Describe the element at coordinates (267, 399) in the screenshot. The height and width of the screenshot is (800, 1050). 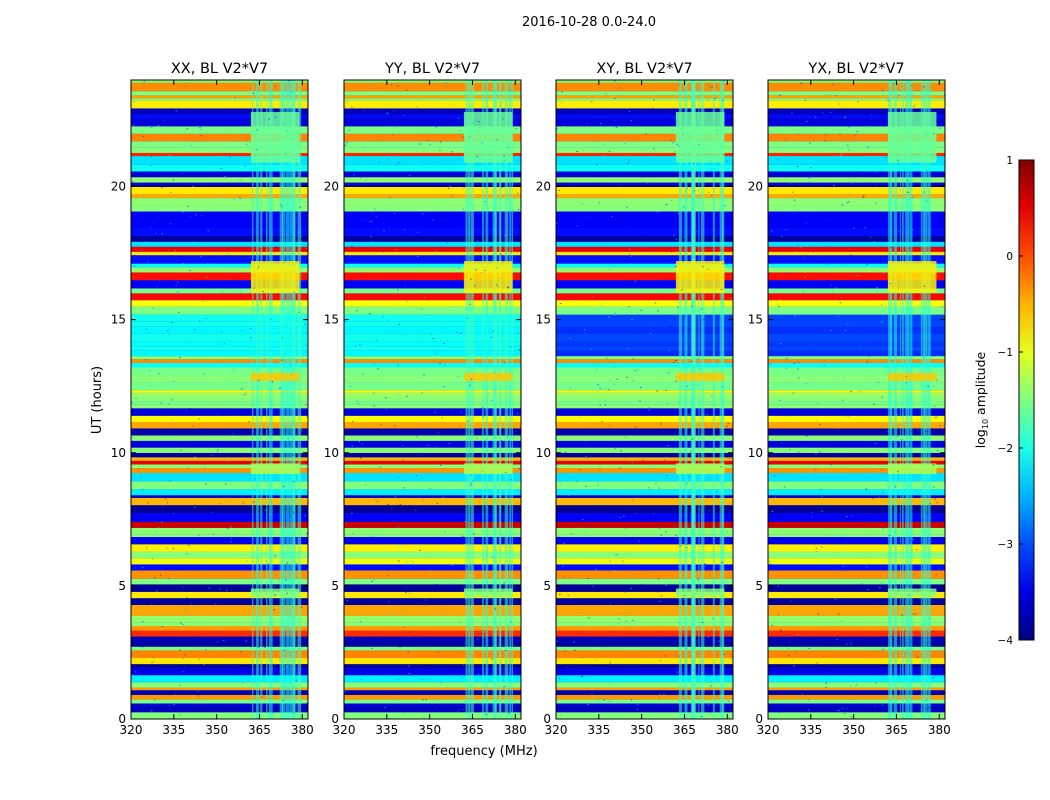
I see `rfi-streak` at that location.